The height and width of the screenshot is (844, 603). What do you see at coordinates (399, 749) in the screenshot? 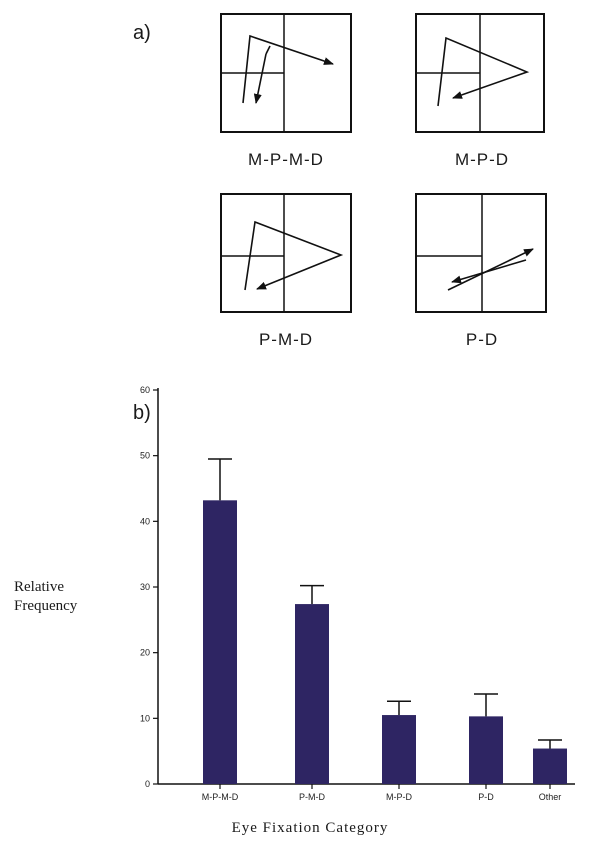
I see `bar-M-P-D` at bounding box center [399, 749].